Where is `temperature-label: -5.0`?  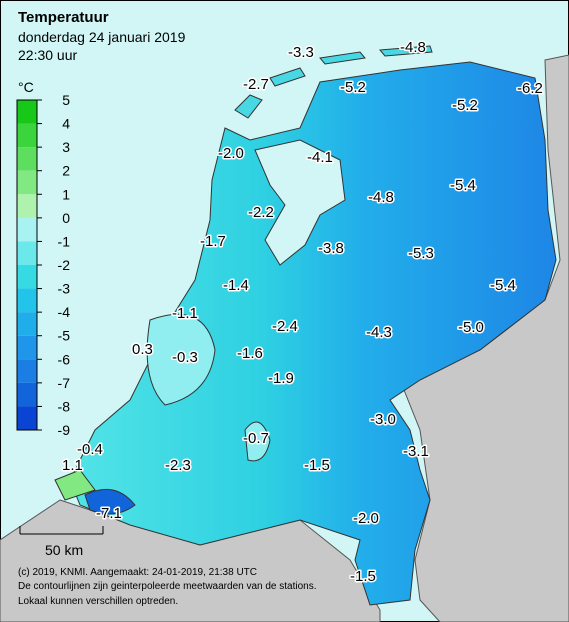
temperature-label: -5.0 is located at coordinates (471, 327).